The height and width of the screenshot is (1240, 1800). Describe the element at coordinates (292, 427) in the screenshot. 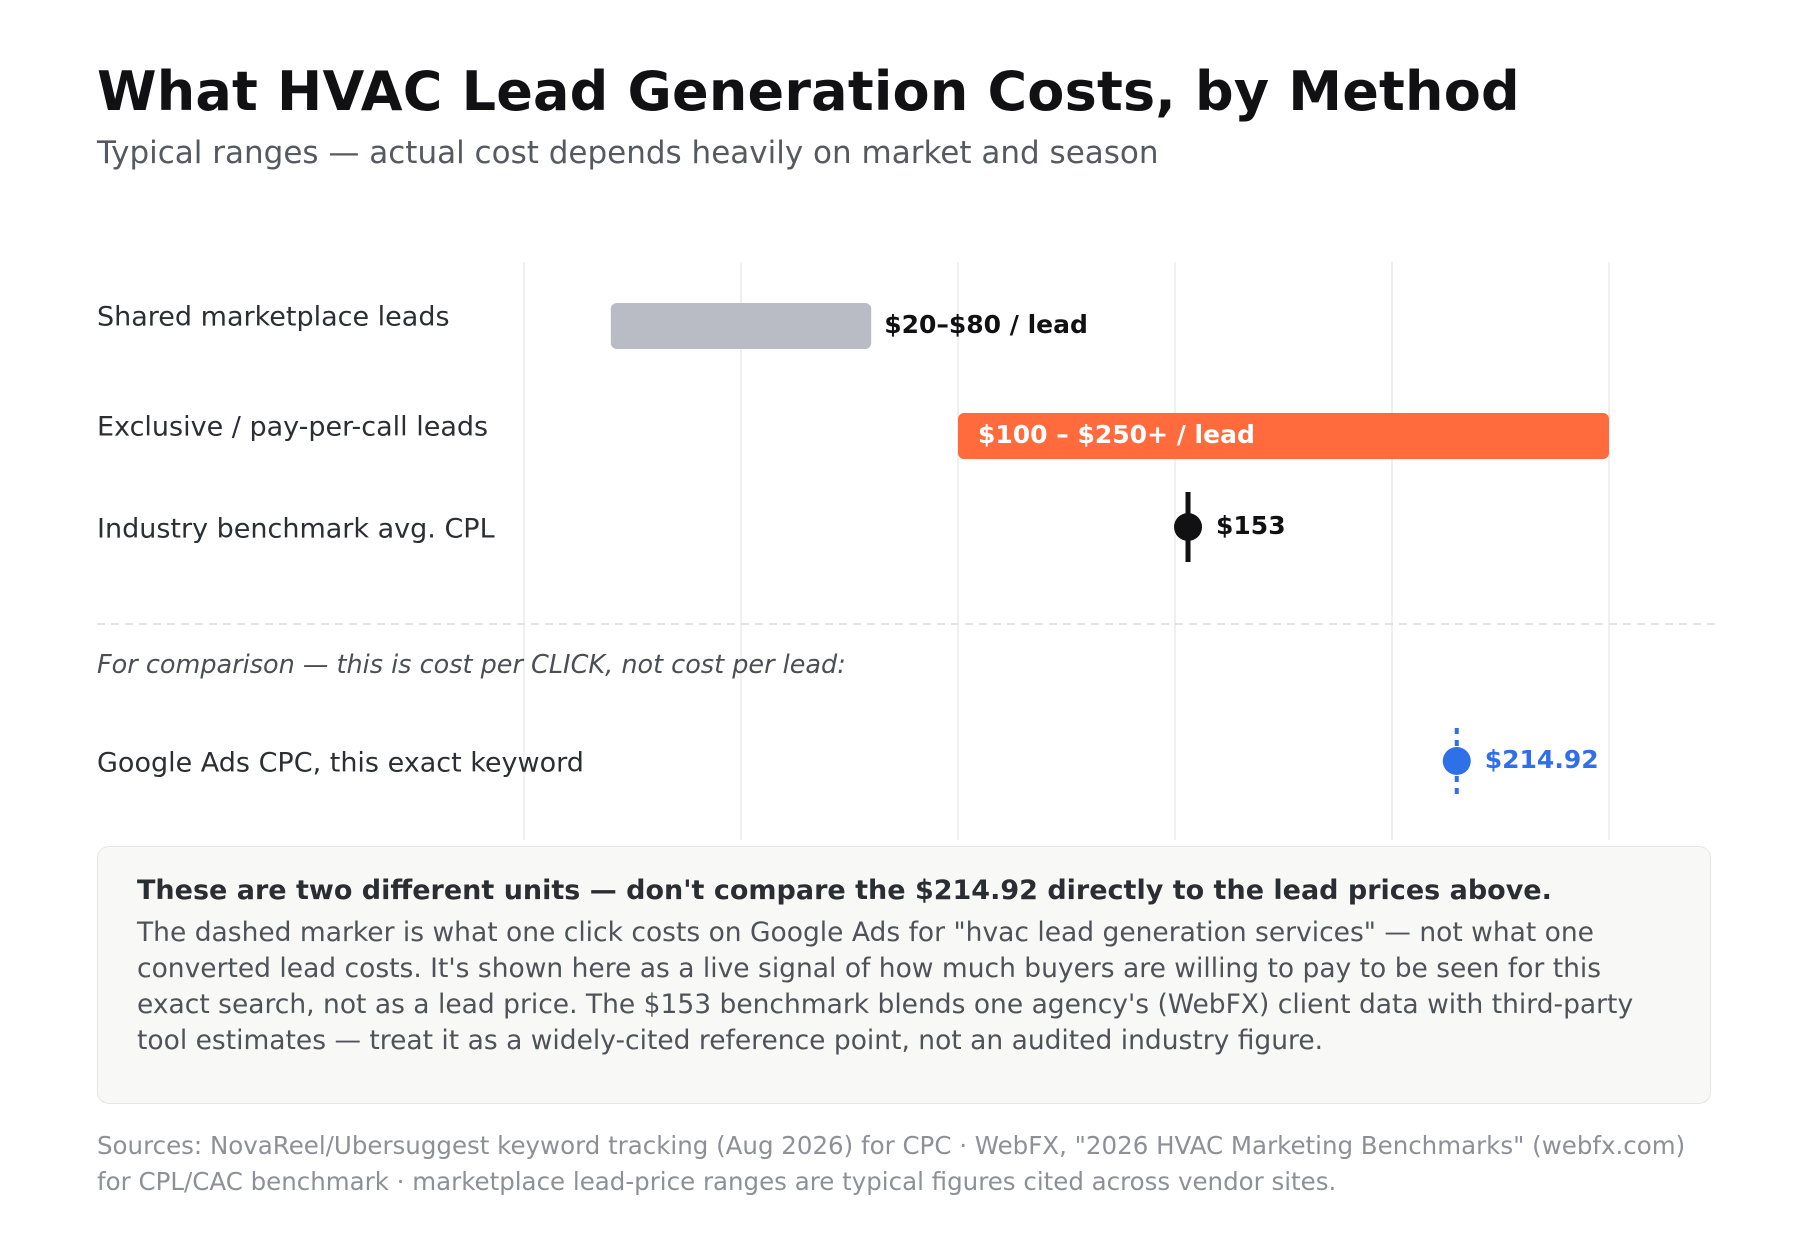

I see `row-label-1: Exclusive / pay-per-call leads` at that location.